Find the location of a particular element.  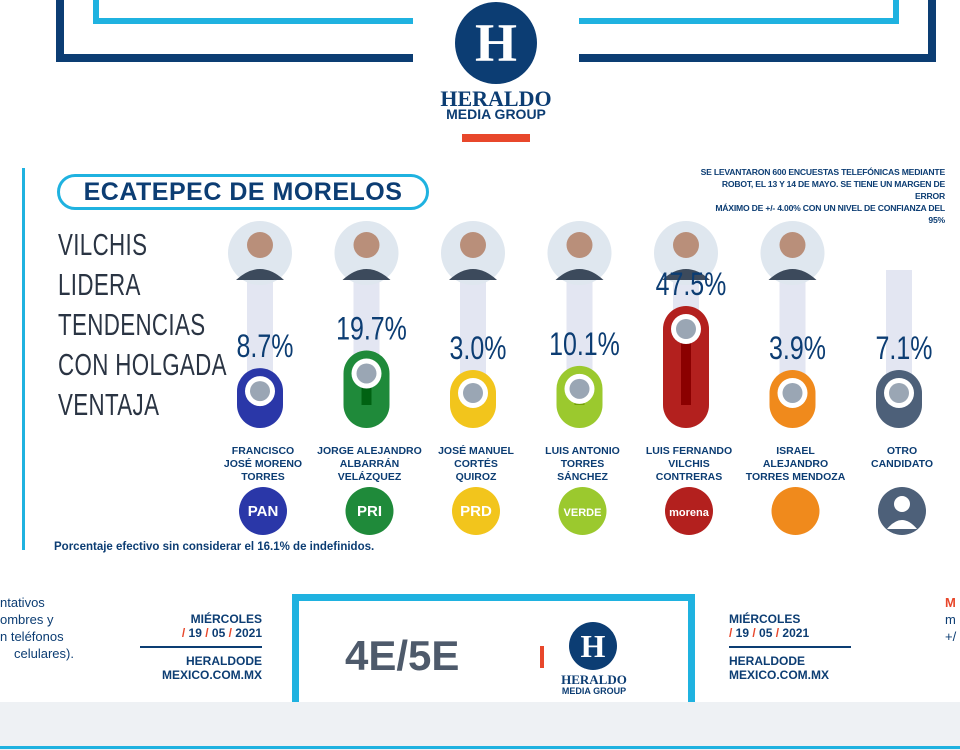

candidate-name-line: CONTRERAS is located at coordinates (689, 477).